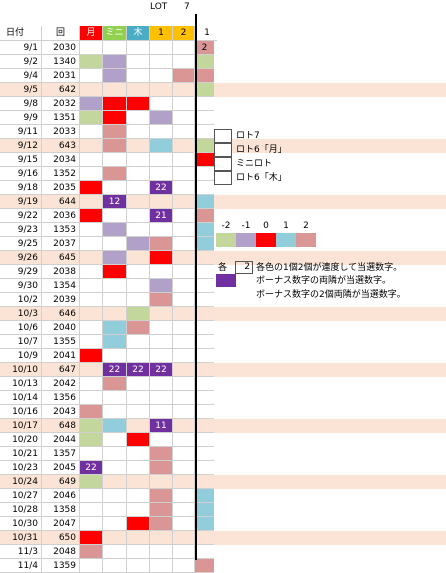  What do you see at coordinates (21, 132) in the screenshot?
I see `row-date: 9/11` at bounding box center [21, 132].